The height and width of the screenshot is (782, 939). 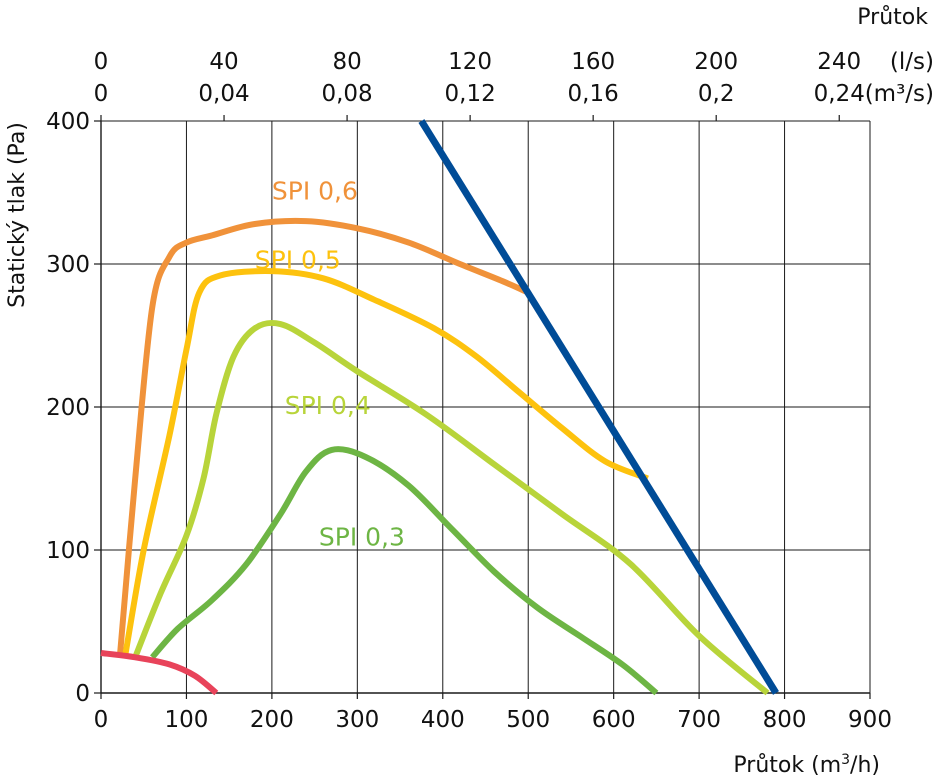 I want to click on top-tick-label-m3s: 0,04, so click(x=223, y=94).